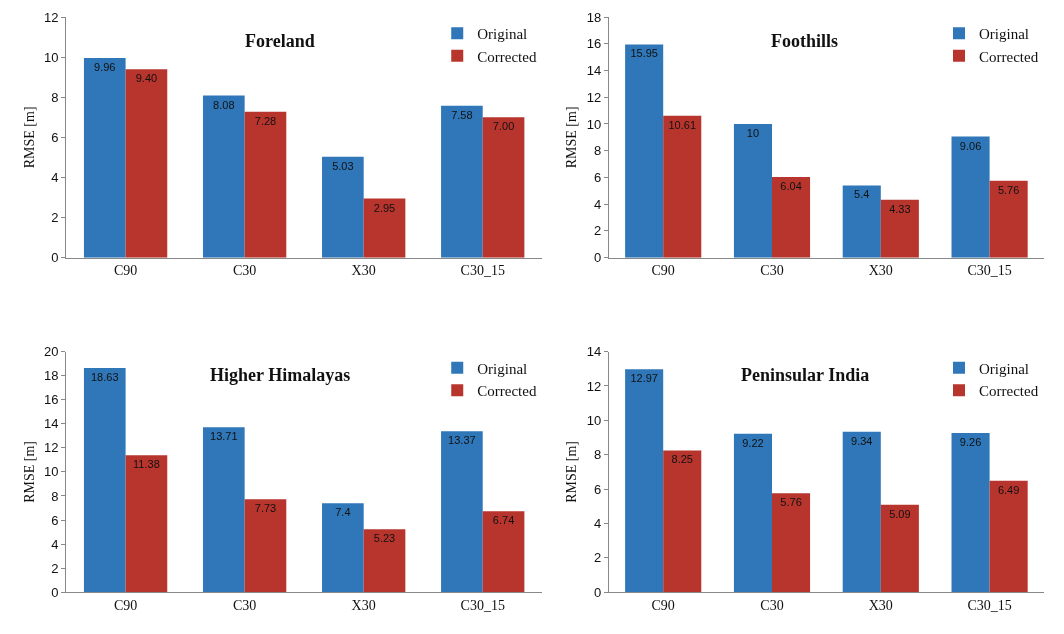 The width and height of the screenshot is (1064, 634). I want to click on data-label: 6.04, so click(791, 185).